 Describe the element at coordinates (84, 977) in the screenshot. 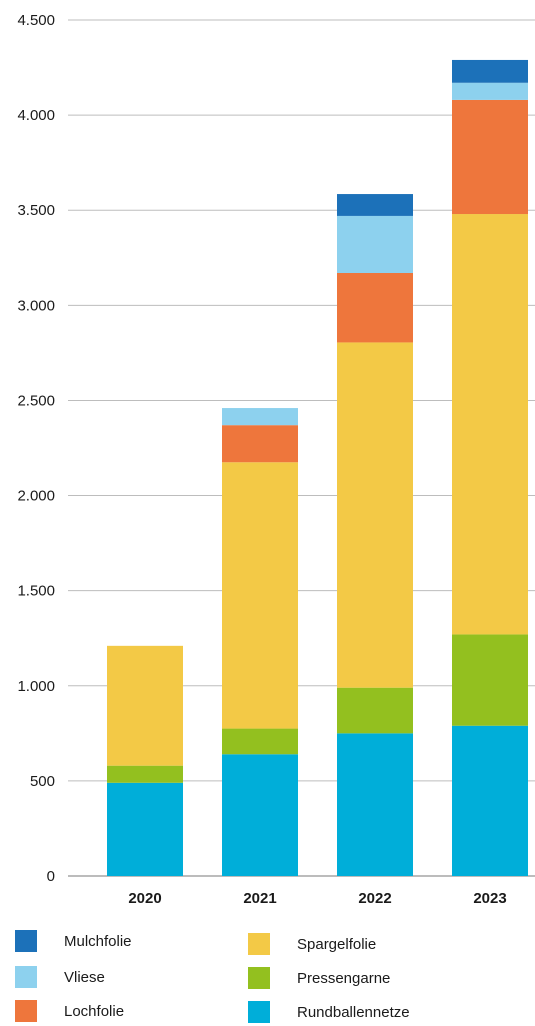

I see `legend-label: Vliese` at that location.